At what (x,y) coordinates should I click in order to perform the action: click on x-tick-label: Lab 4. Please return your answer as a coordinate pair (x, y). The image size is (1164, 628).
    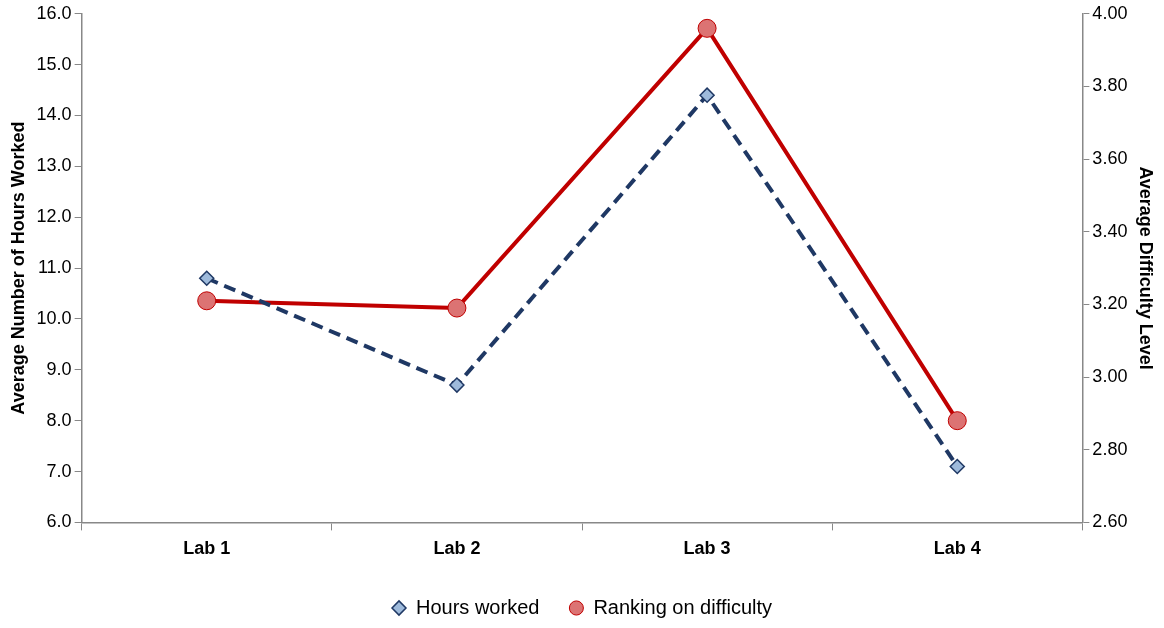
    Looking at the image, I should click on (957, 548).